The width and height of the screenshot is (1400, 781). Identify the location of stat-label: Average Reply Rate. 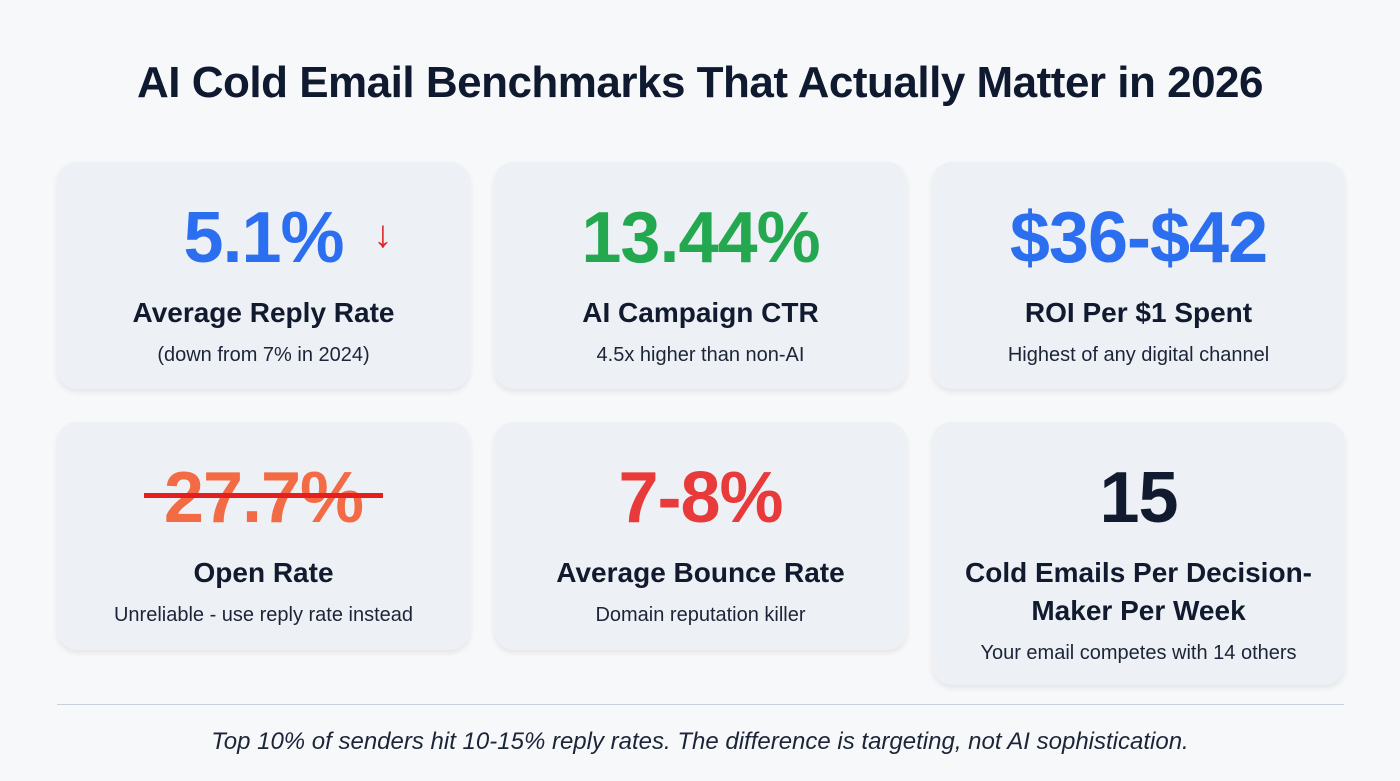
(263, 312).